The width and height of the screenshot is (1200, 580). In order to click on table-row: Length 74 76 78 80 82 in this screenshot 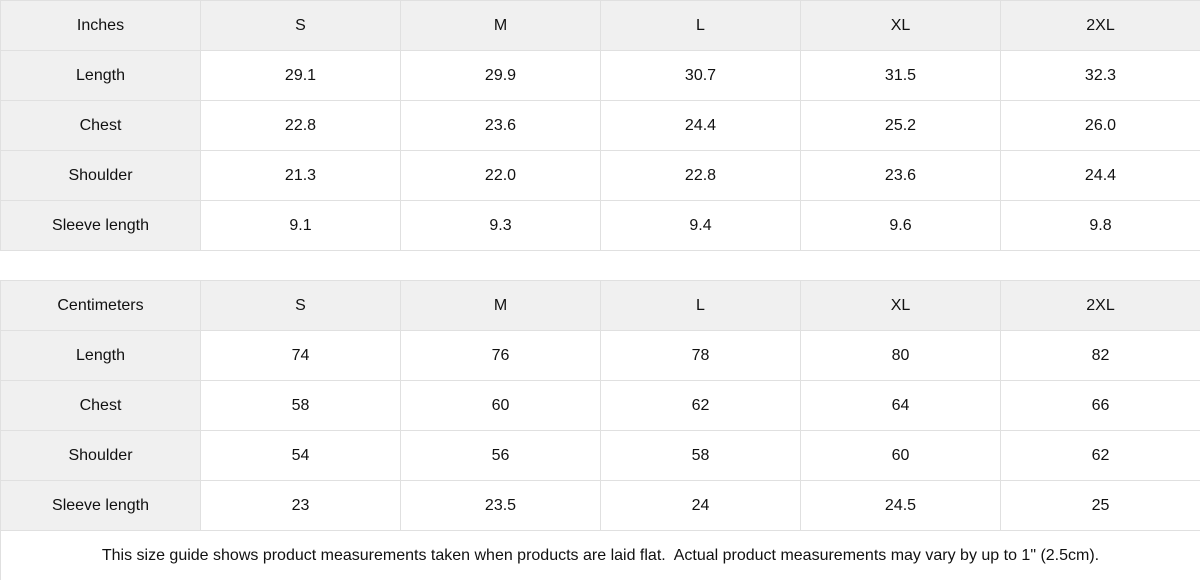, I will do `click(600, 355)`.